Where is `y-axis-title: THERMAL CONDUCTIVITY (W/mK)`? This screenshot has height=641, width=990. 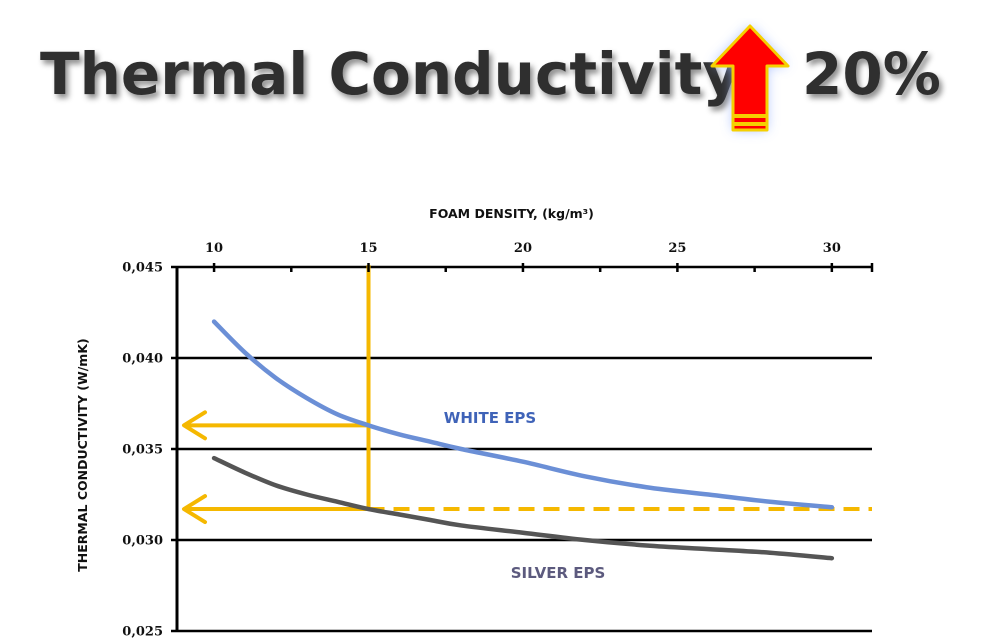 y-axis-title: THERMAL CONDUCTIVITY (W/mK) is located at coordinates (82, 454).